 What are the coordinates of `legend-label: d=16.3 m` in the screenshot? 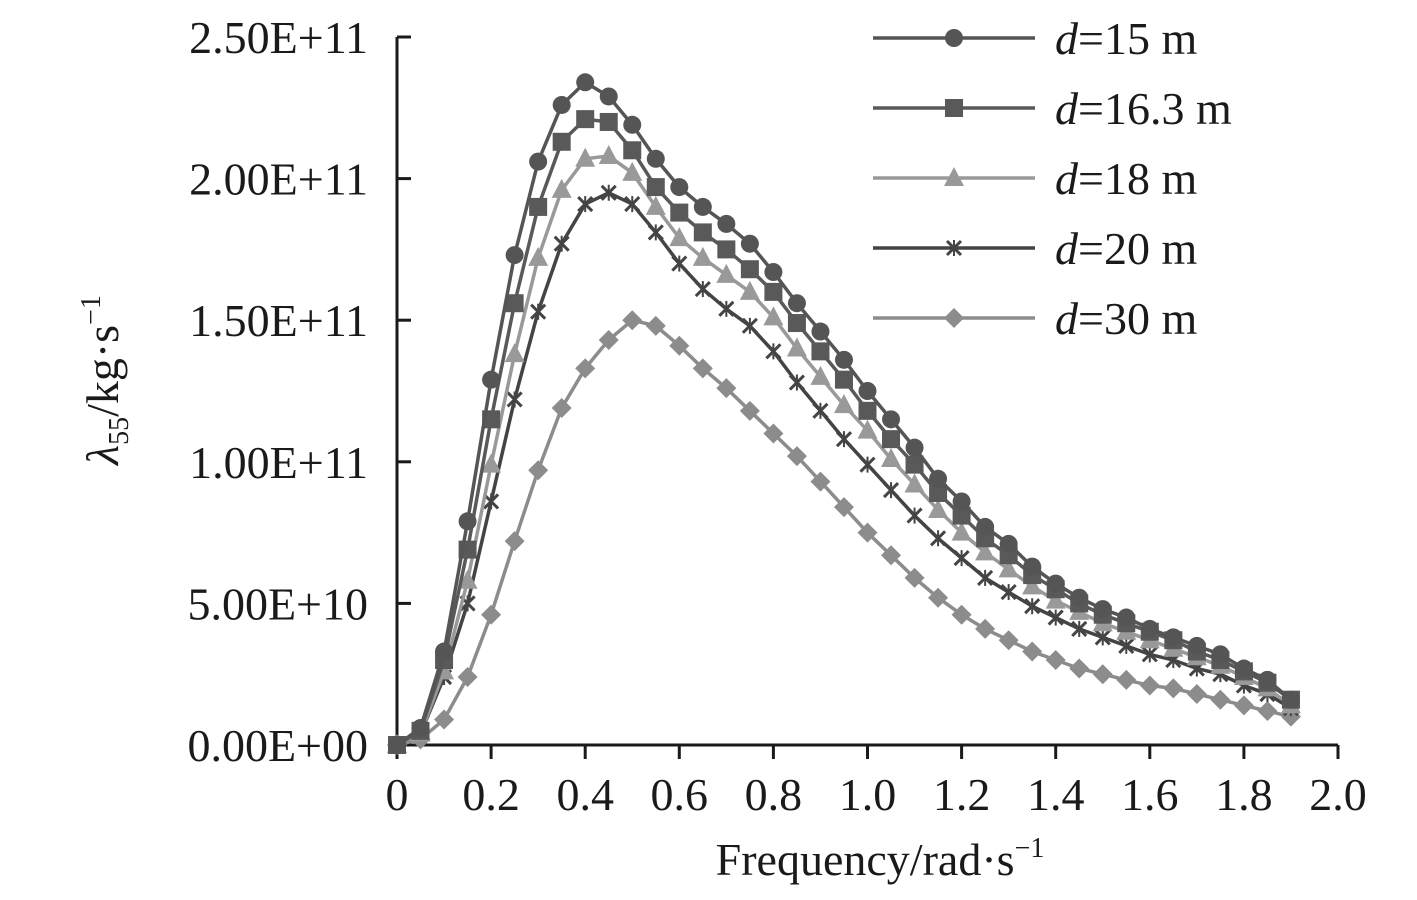 It's located at (1143, 108).